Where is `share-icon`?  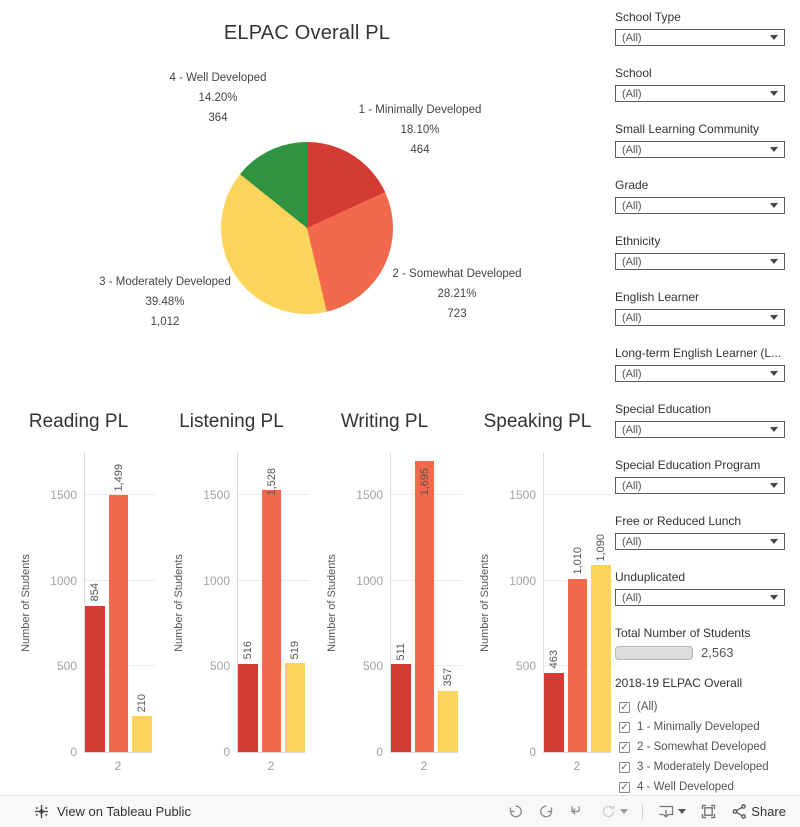 share-icon is located at coordinates (739, 811).